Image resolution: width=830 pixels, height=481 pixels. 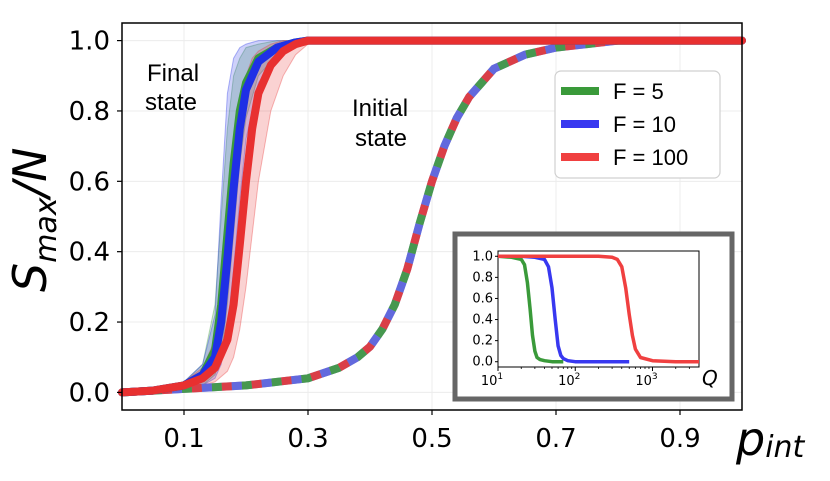 What do you see at coordinates (381, 138) in the screenshot?
I see `annotation-initial-line2: state` at bounding box center [381, 138].